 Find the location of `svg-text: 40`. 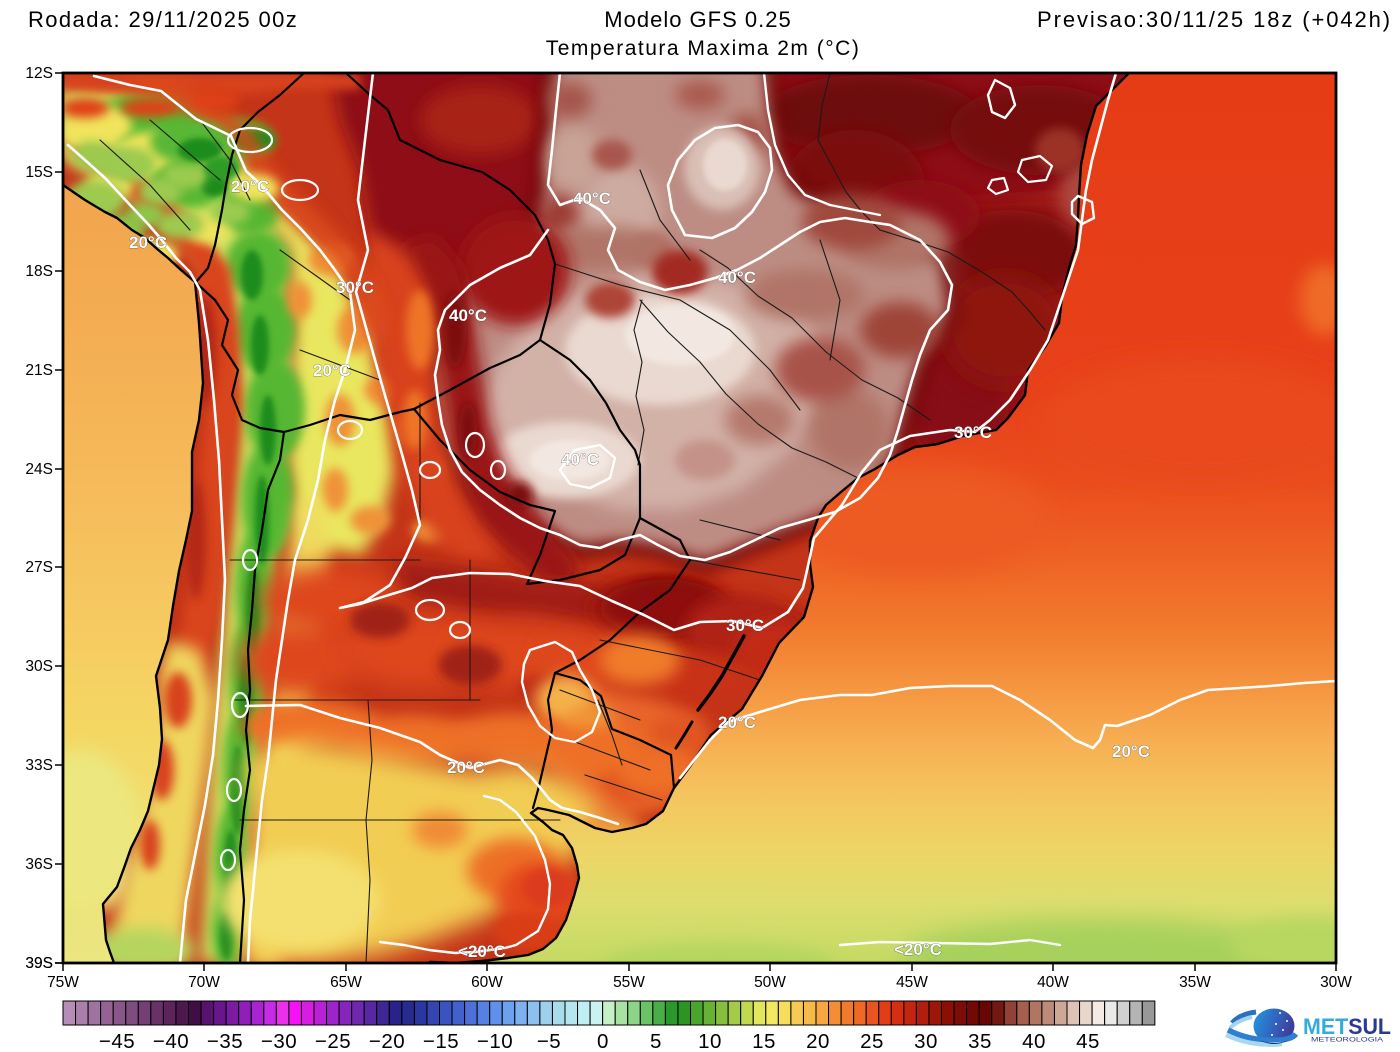

svg-text: 40 is located at coordinates (1034, 1041).